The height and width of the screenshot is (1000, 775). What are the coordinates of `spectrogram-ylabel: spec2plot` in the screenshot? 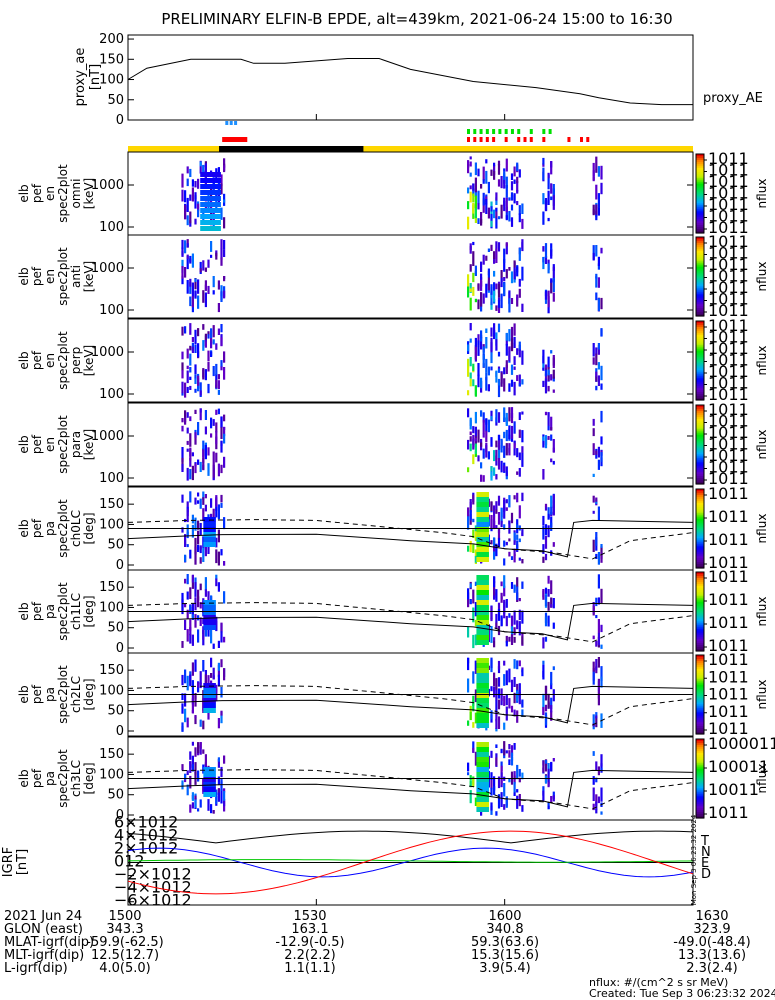 It's located at (63, 276).